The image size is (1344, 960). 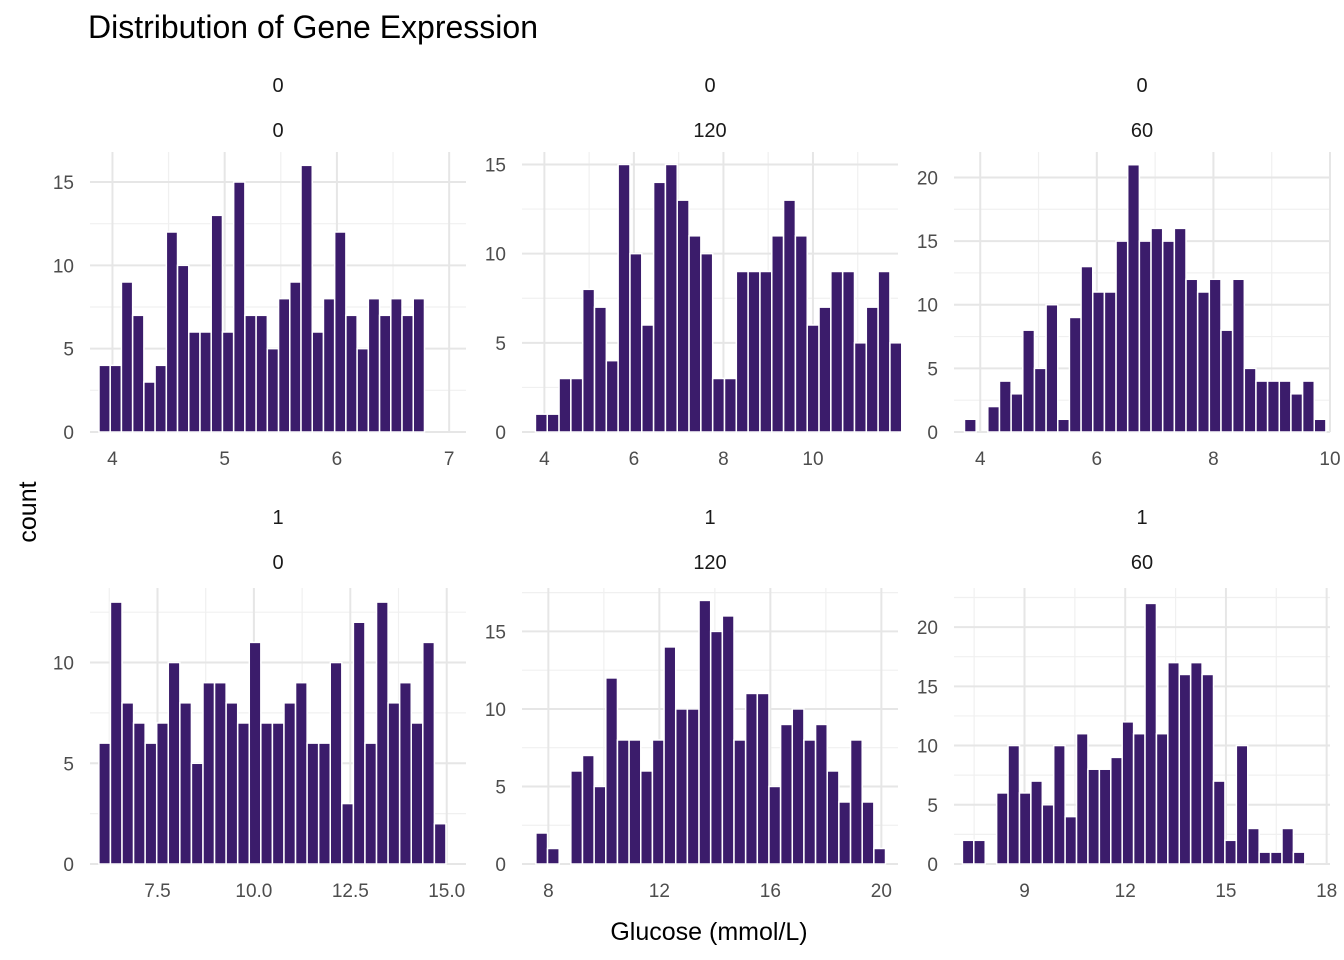 I want to click on x-tick-label: 9, so click(x=1024, y=891).